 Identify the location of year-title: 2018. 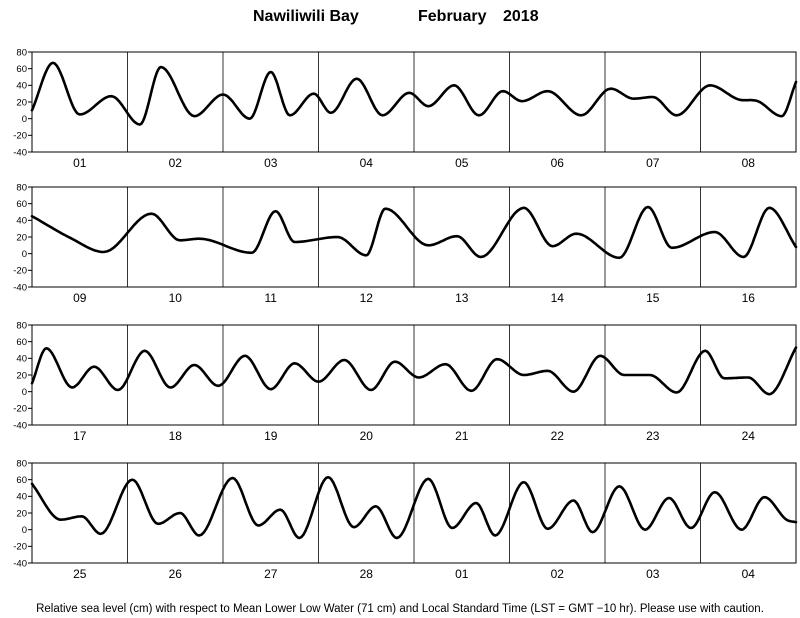
(521, 16).